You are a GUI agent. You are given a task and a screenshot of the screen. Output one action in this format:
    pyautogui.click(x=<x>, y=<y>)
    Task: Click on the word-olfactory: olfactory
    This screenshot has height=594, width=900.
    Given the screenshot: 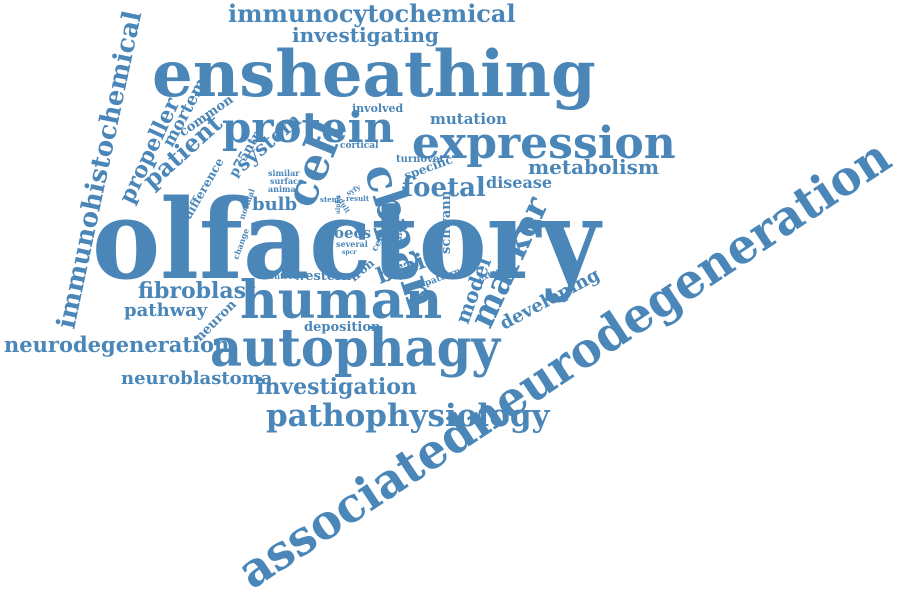 What is the action you would take?
    pyautogui.click(x=347, y=239)
    